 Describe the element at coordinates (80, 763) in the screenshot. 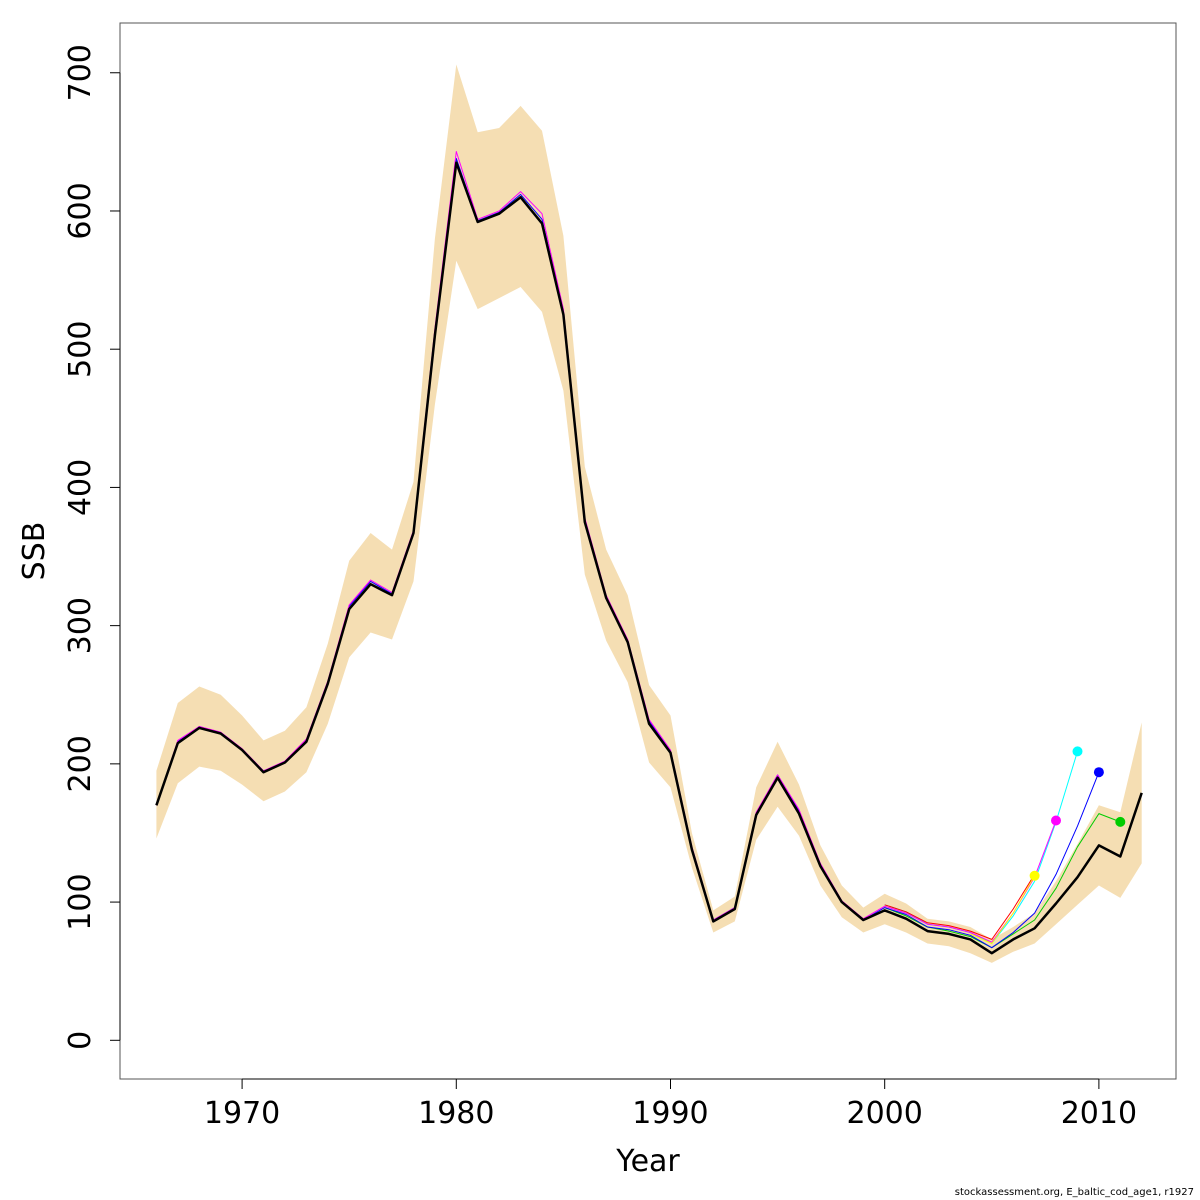

I see `y-tick-label: 200` at that location.